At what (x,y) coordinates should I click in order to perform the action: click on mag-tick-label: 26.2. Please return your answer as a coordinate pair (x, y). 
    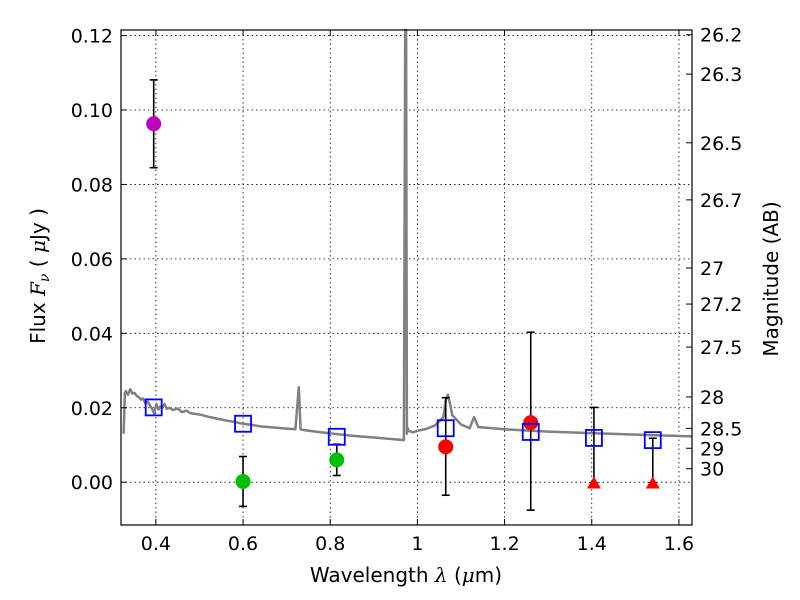
    Looking at the image, I should click on (721, 36).